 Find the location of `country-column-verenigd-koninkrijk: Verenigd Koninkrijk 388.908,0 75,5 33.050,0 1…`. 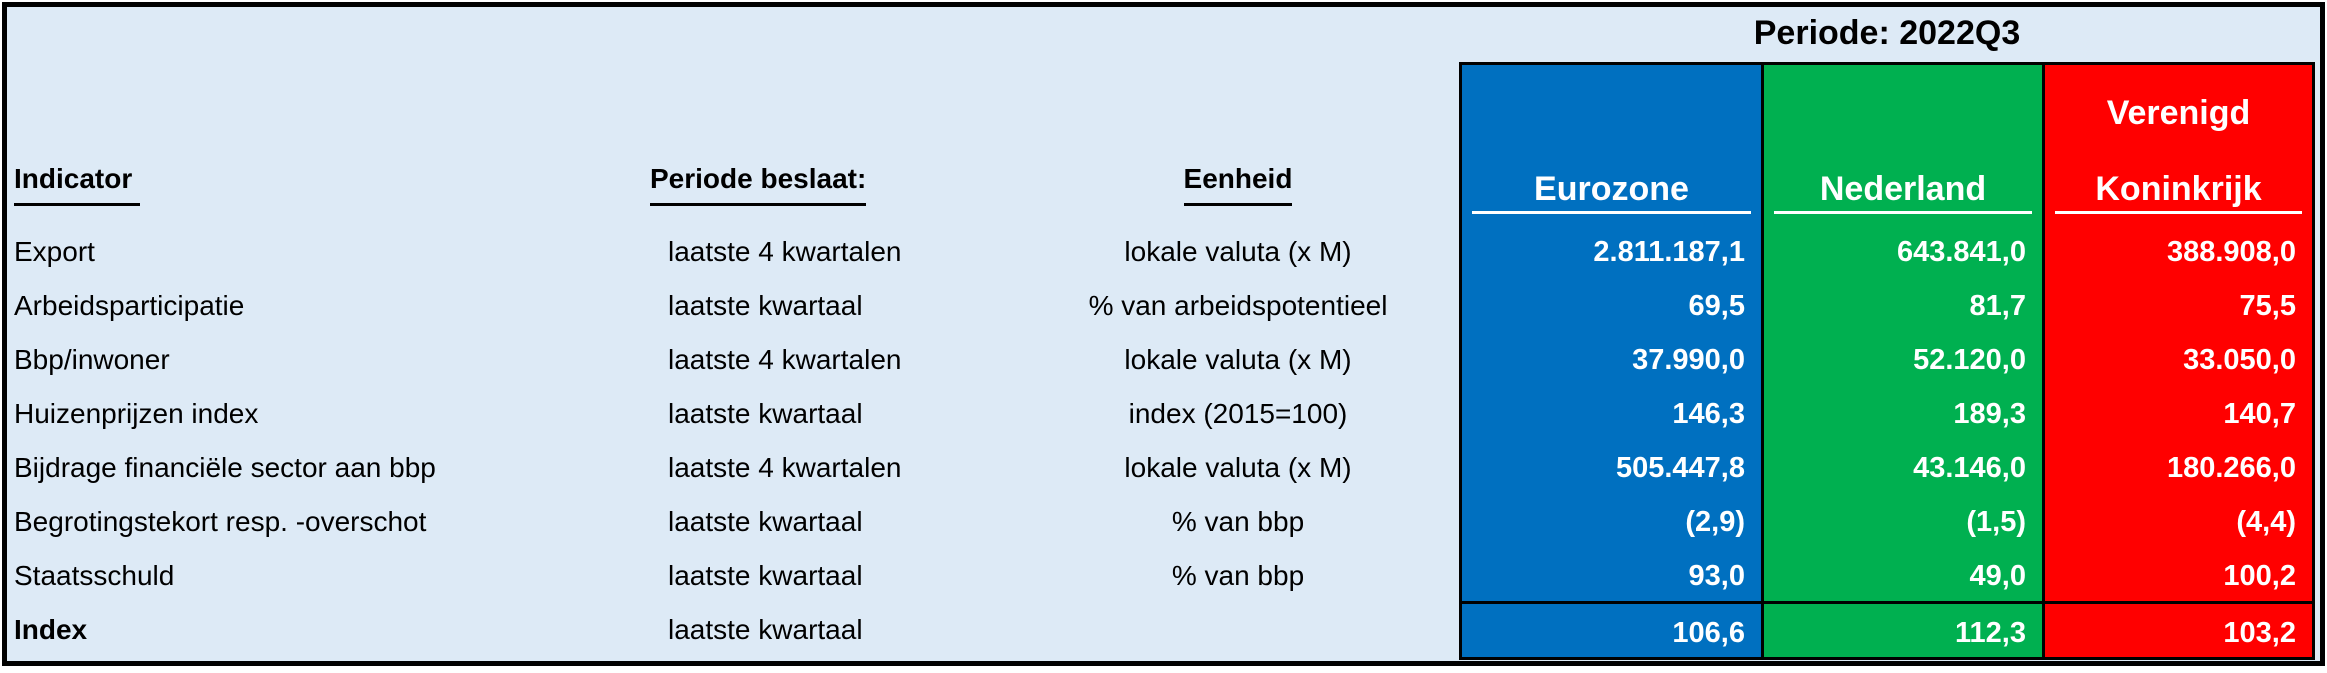

country-column-verenigd-koninkrijk: Verenigd Koninkrijk 388.908,0 75,5 33.050,0 1… is located at coordinates (2178, 361).